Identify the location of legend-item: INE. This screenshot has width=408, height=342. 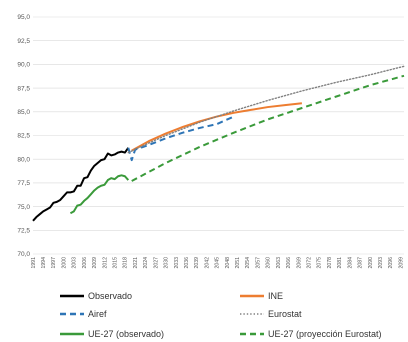
(261, 296).